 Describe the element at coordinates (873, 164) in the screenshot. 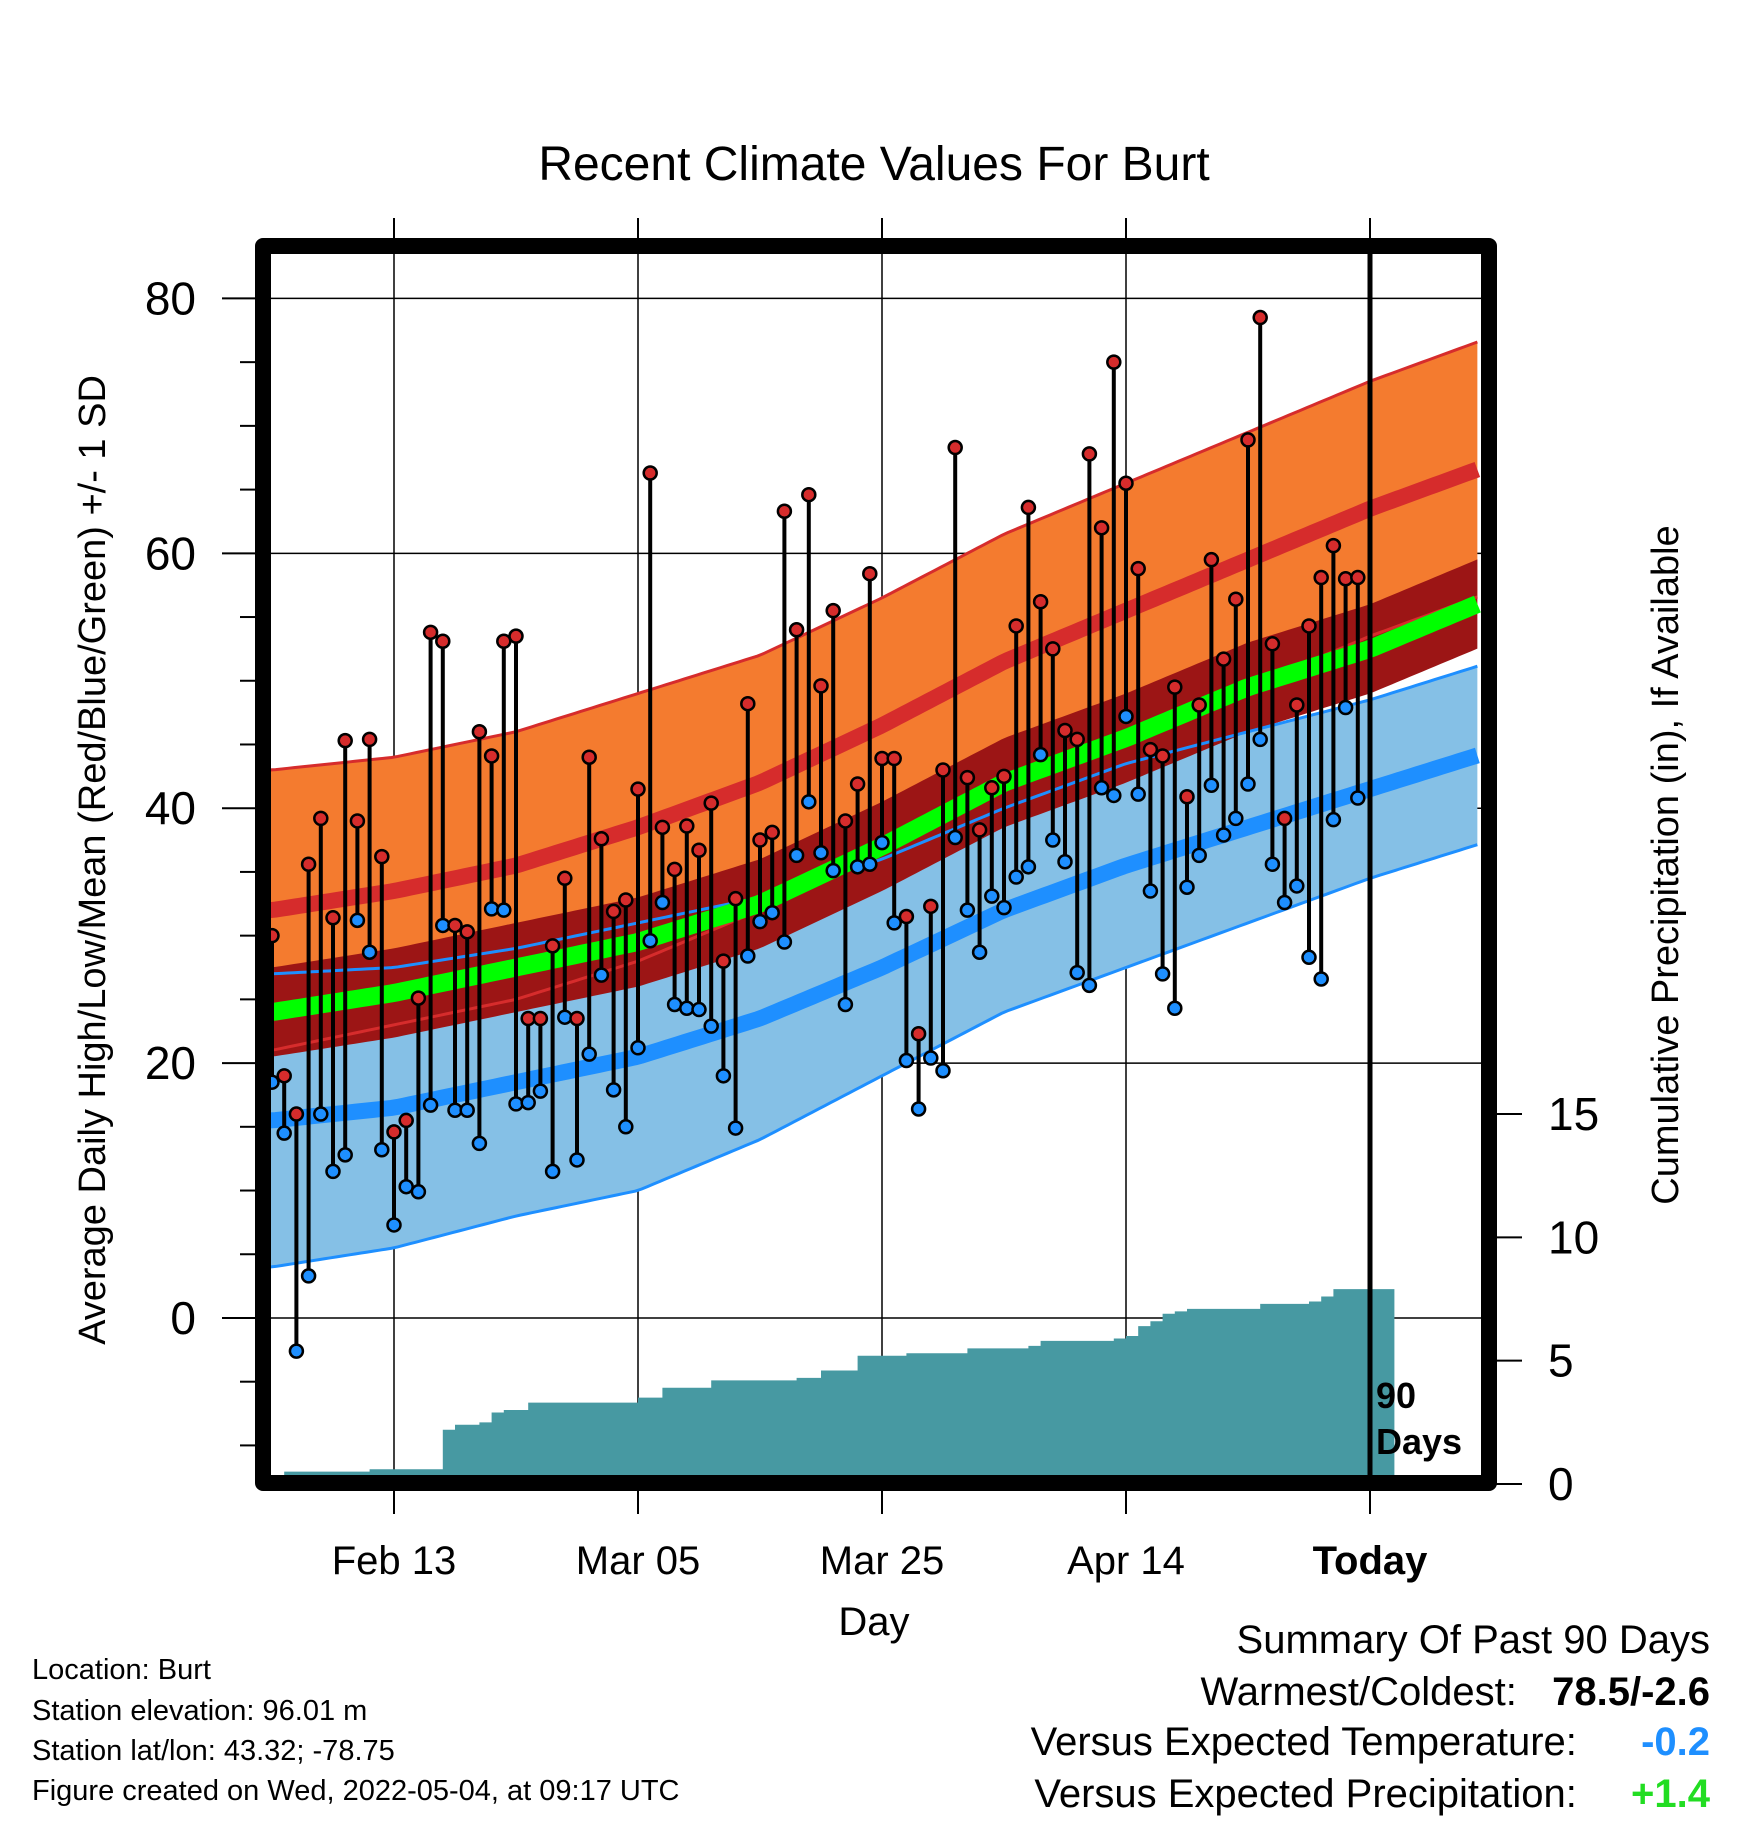

I see `chart-title: Recent Climate Values For Burt` at that location.